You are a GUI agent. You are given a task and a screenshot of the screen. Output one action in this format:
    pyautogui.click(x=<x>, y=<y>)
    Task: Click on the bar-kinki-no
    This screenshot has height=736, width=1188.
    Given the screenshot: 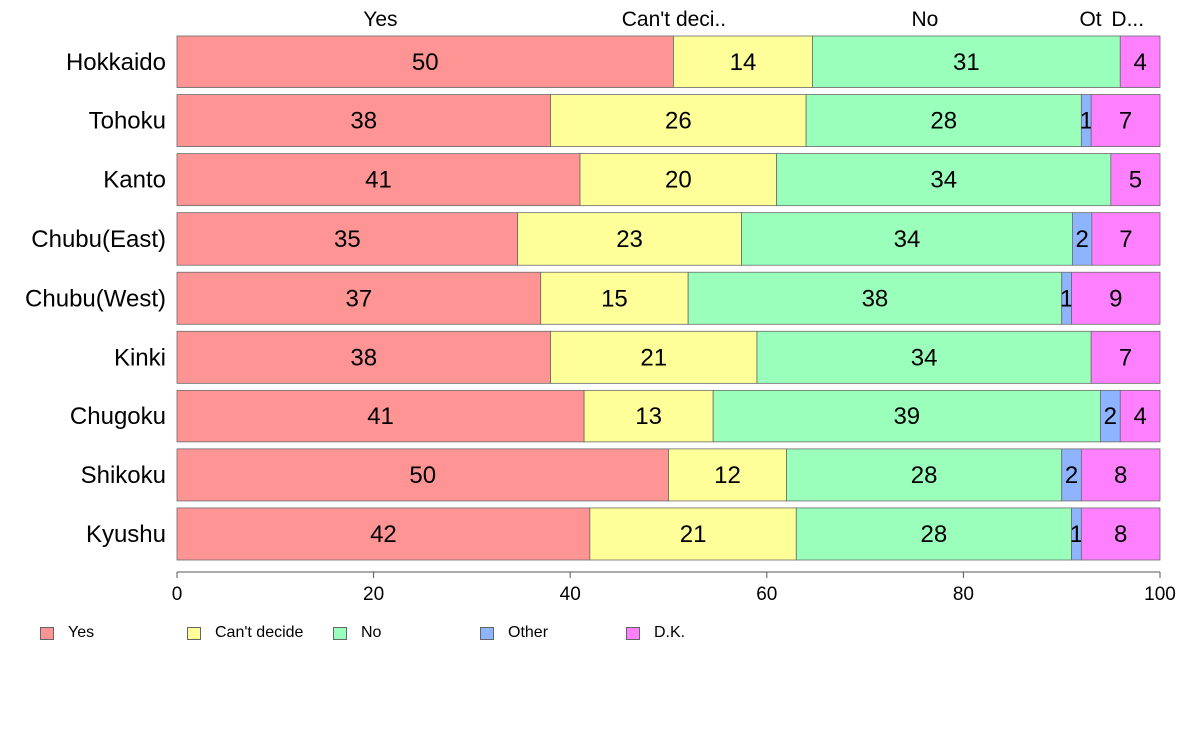 What is the action you would take?
    pyautogui.click(x=924, y=357)
    